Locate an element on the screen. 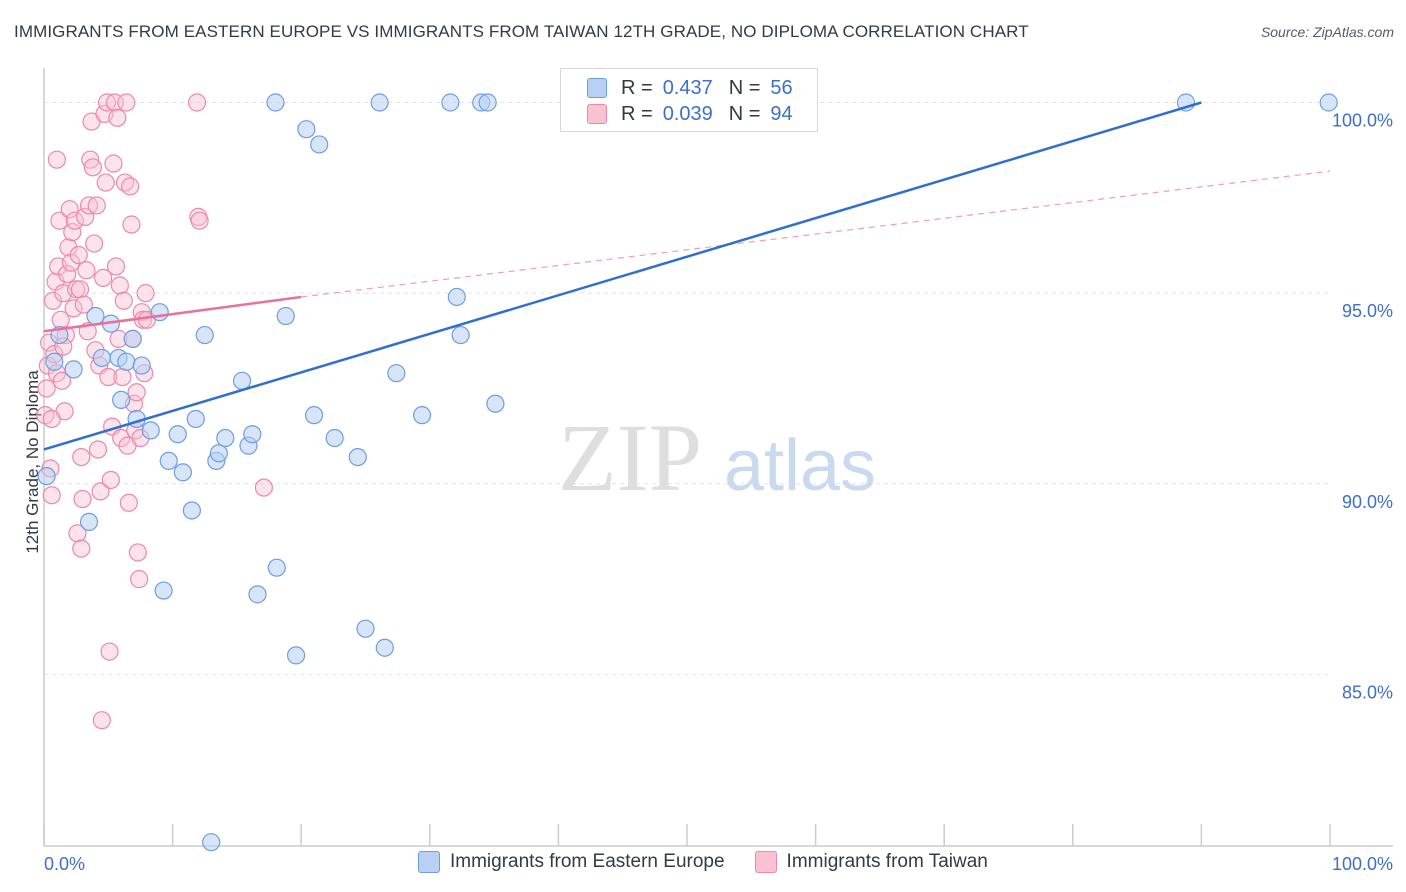 This screenshot has height=892, width=1406. y-tick-label: 90.0% is located at coordinates (1367, 502).